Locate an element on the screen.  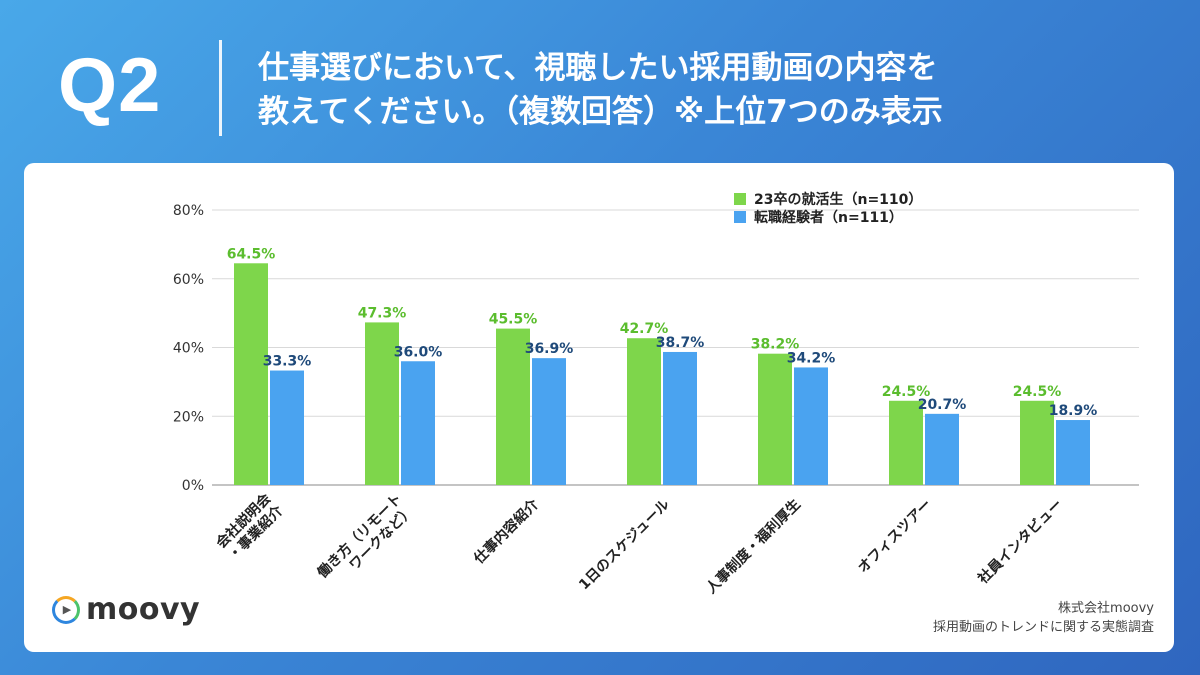
question-number: Q2 is located at coordinates (110, 85).